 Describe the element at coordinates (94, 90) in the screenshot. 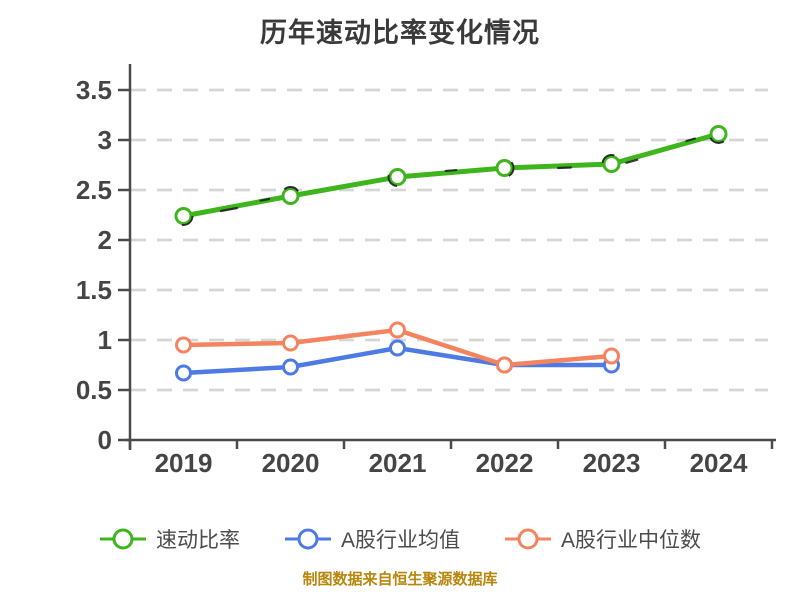

I see `y-tick-label: 3.5` at that location.